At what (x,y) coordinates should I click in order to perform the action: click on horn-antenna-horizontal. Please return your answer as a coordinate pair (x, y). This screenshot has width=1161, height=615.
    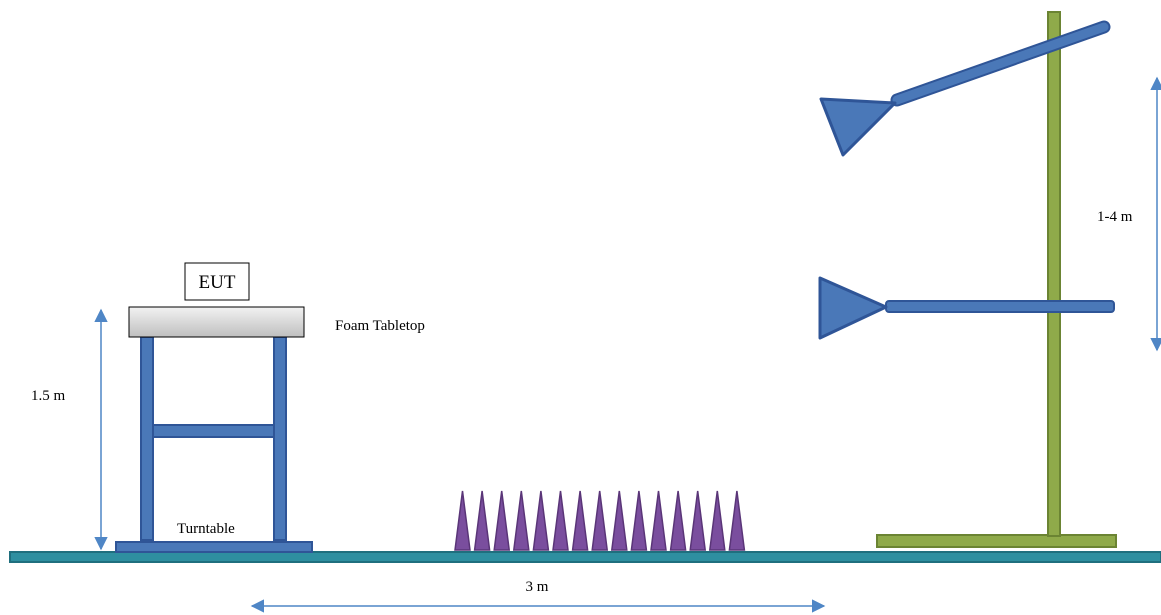
    Looking at the image, I should click on (853, 308).